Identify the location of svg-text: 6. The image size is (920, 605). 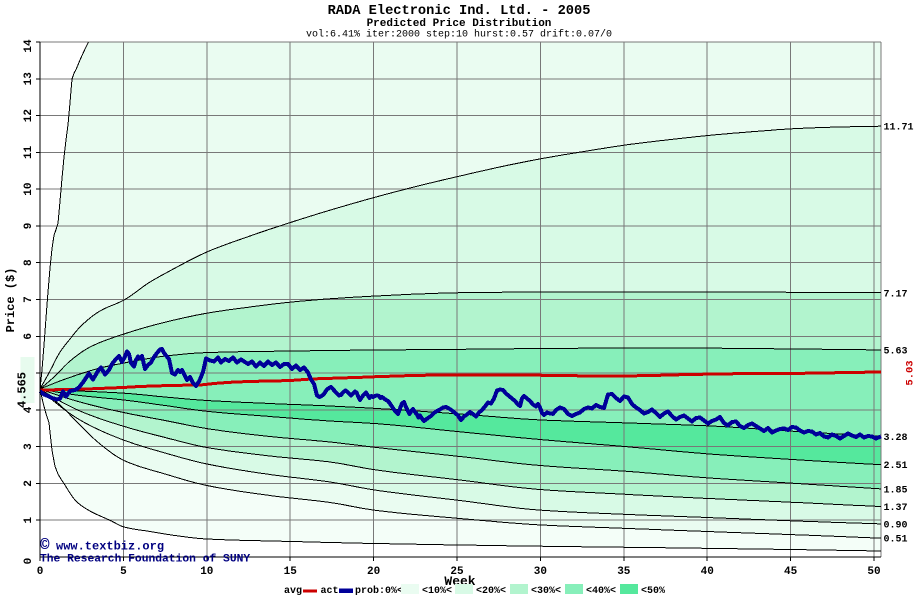
(29, 336).